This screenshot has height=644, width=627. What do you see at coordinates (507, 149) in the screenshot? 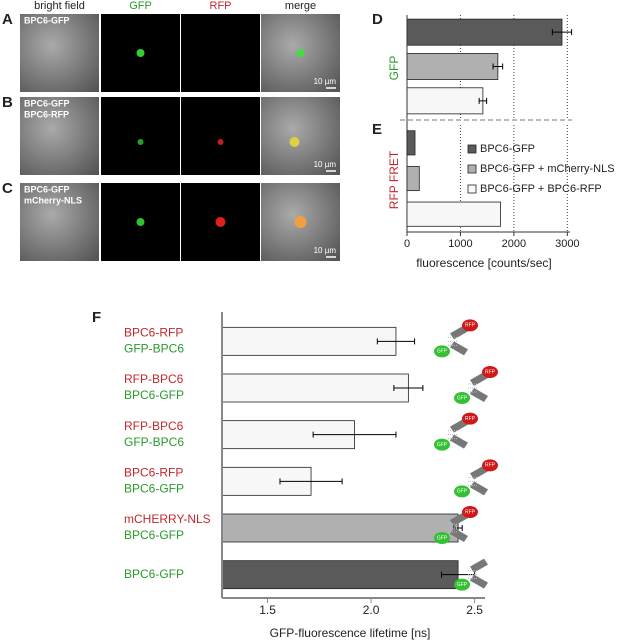
I see `legend-label: BPC6-GFP` at bounding box center [507, 149].